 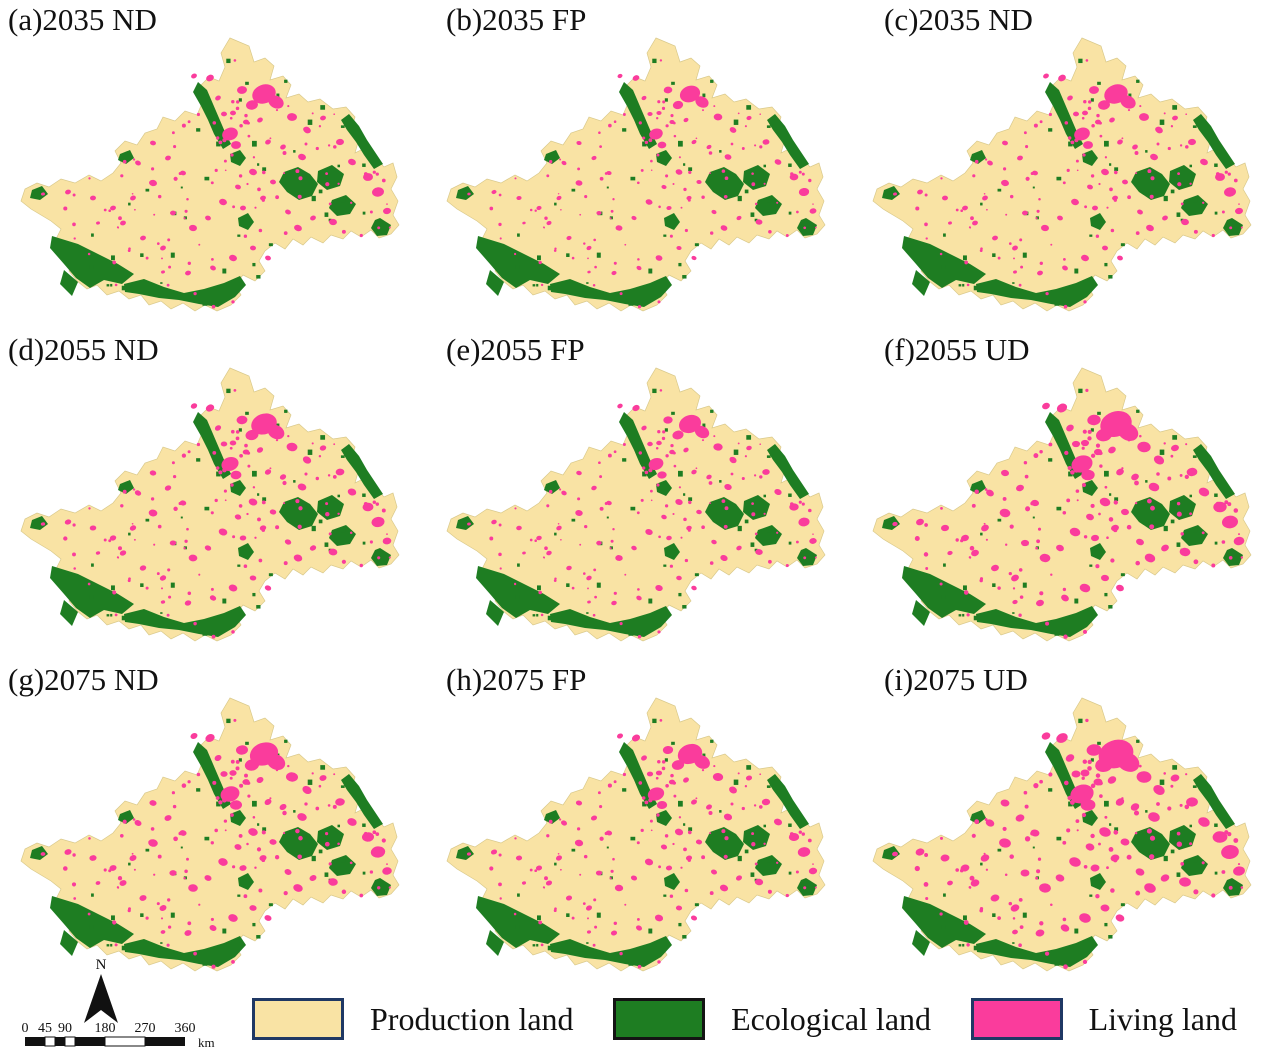 I want to click on legend-item-ecological: Ecological land, so click(x=772, y=1019).